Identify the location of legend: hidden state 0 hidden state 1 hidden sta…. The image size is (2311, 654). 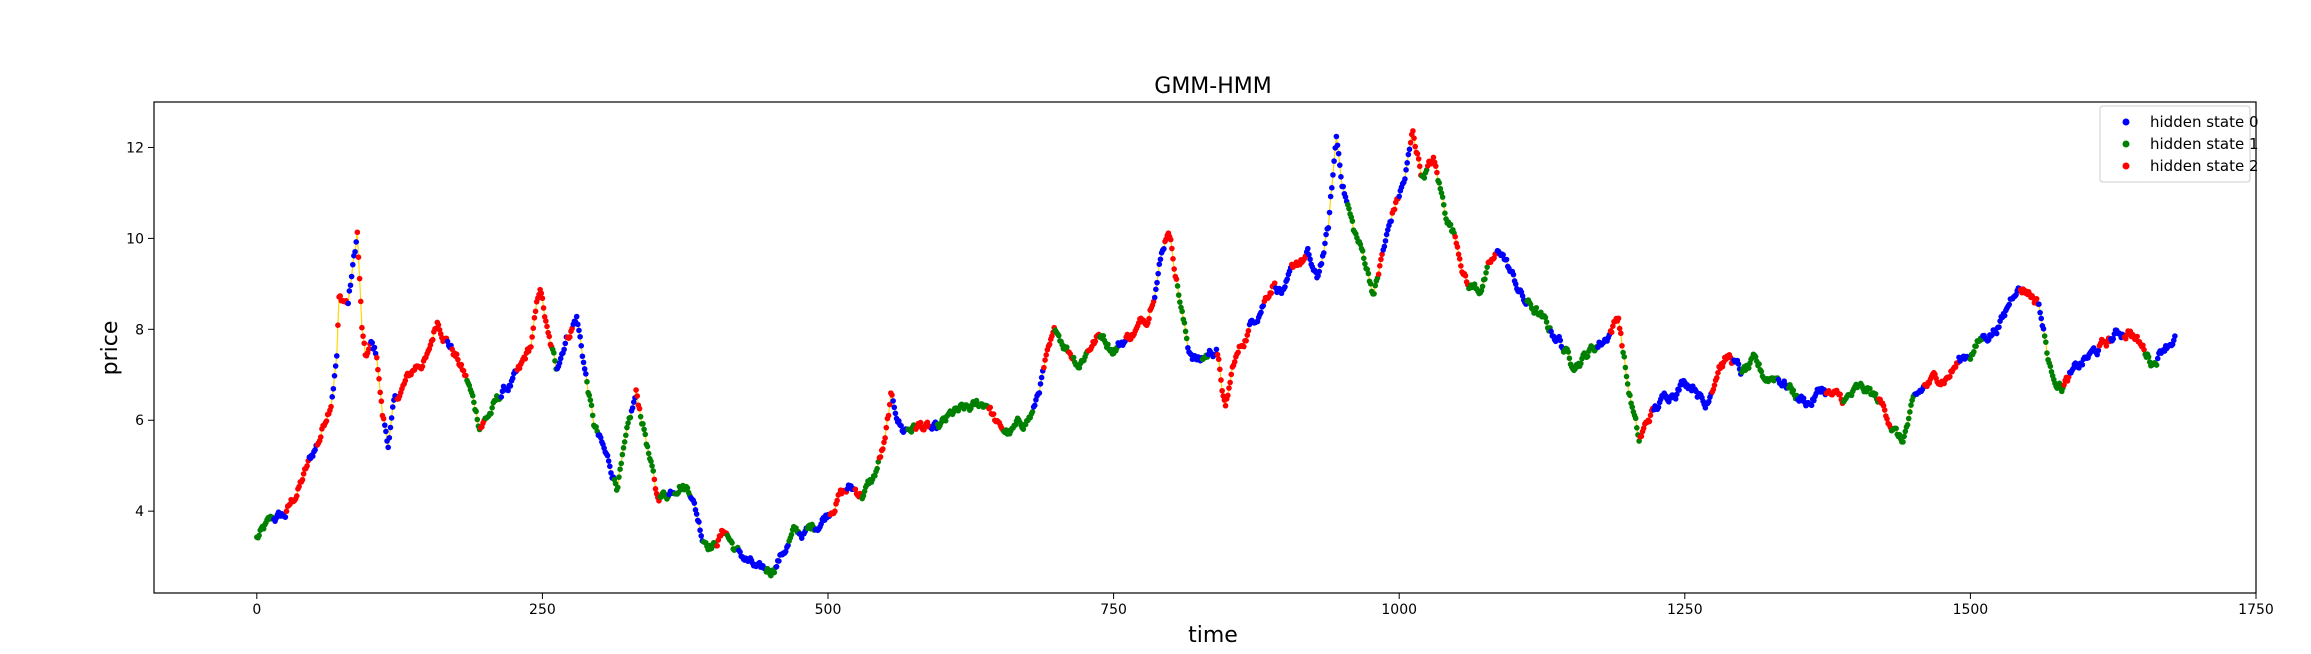
(2179, 144).